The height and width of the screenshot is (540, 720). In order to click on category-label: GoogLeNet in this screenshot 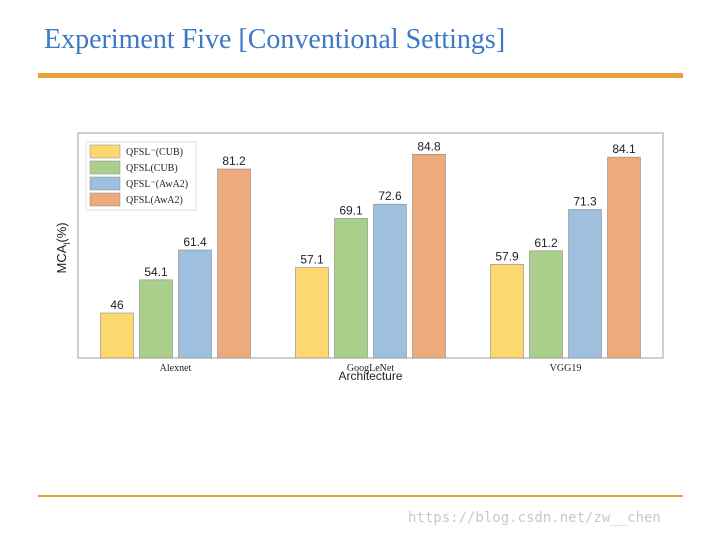, I will do `click(370, 368)`.